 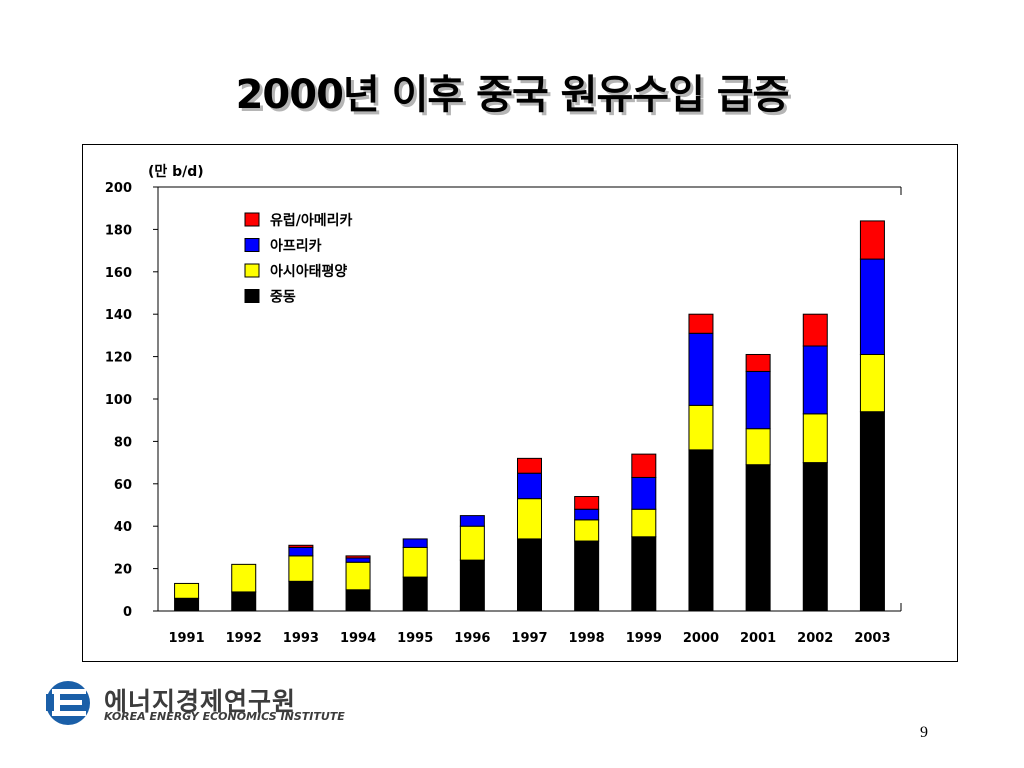 I want to click on x-tick-label: 2000, so click(x=701, y=638).